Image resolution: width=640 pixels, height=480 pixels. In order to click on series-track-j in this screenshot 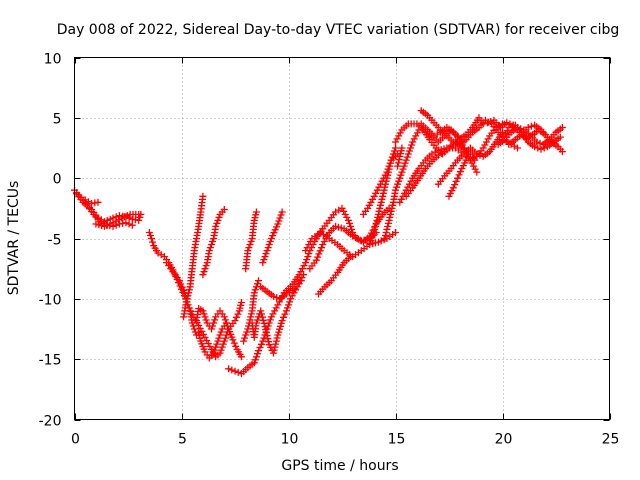, I will do `click(213, 242)`.